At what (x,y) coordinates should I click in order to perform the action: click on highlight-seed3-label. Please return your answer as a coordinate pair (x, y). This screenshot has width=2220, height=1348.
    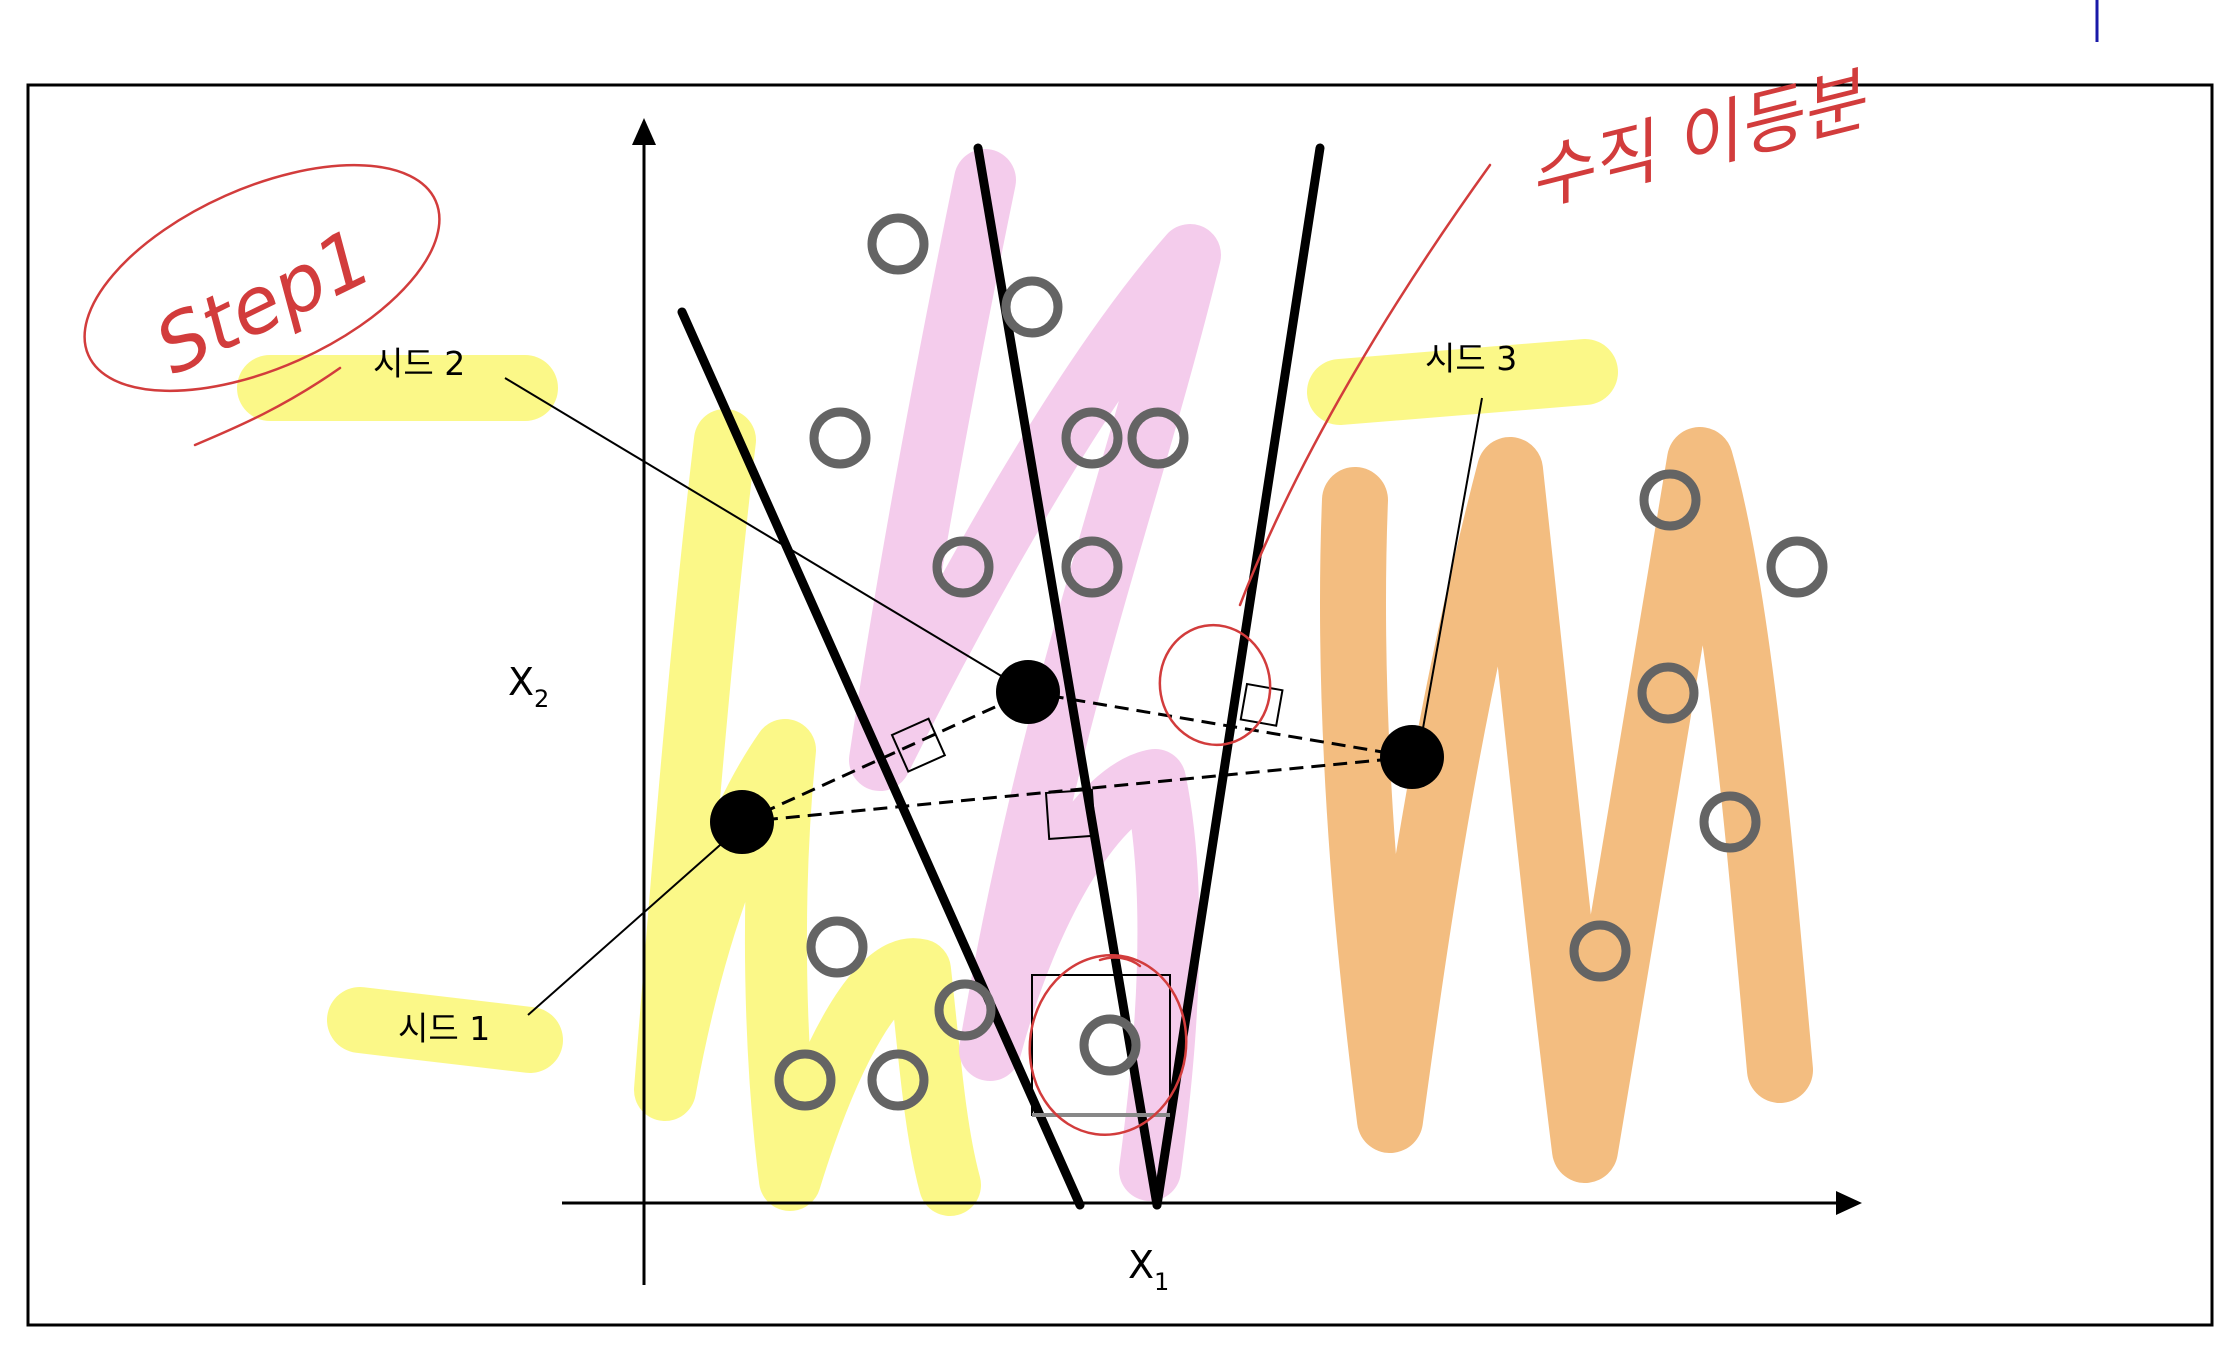
    Looking at the image, I should click on (1462, 382).